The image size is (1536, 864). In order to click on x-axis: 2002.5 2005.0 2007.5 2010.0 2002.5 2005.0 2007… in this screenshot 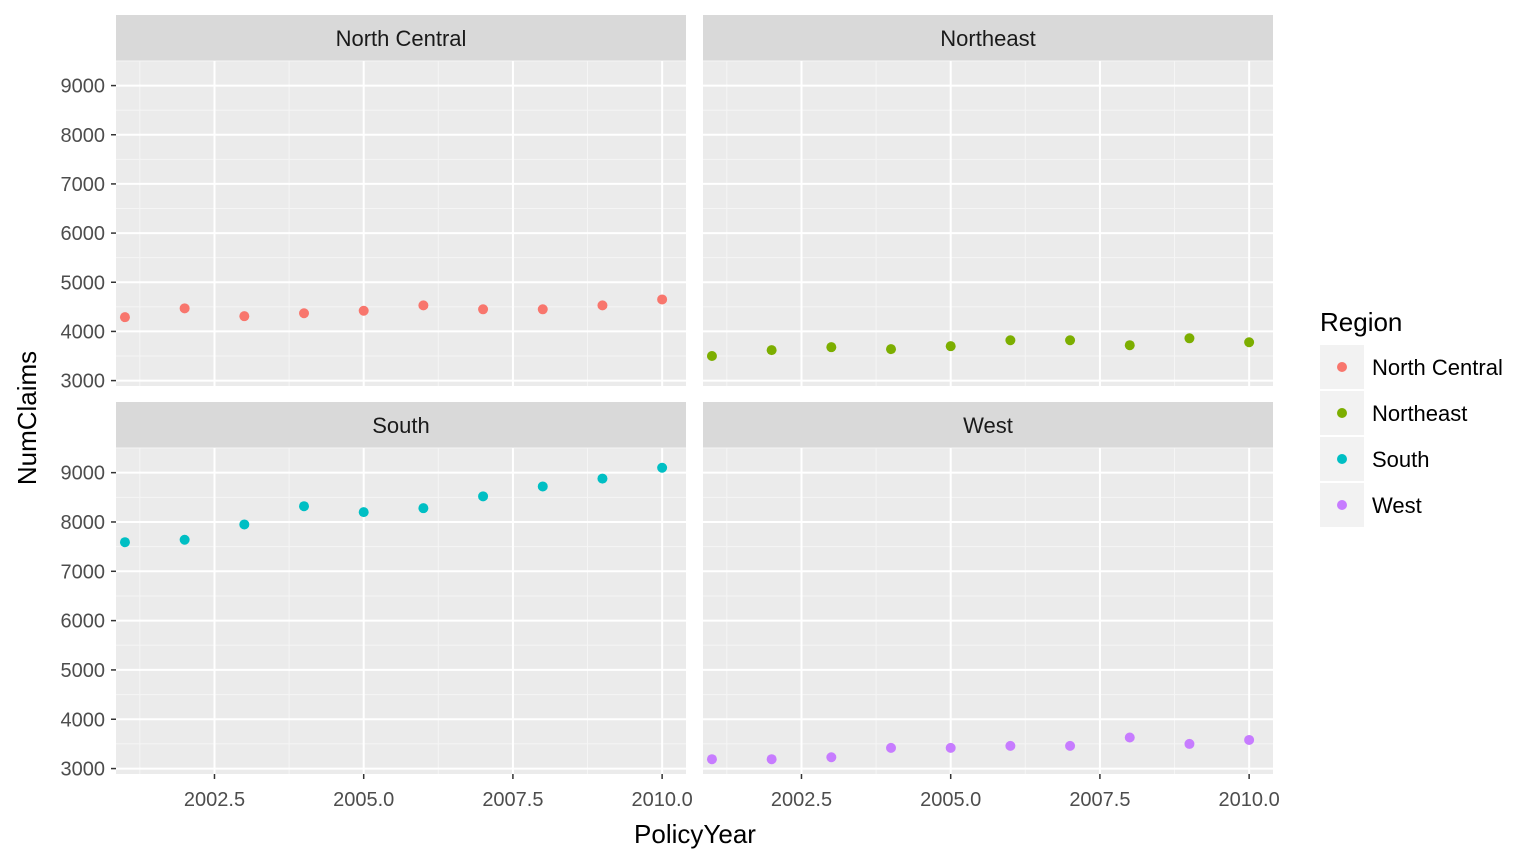, I will do `click(732, 792)`.